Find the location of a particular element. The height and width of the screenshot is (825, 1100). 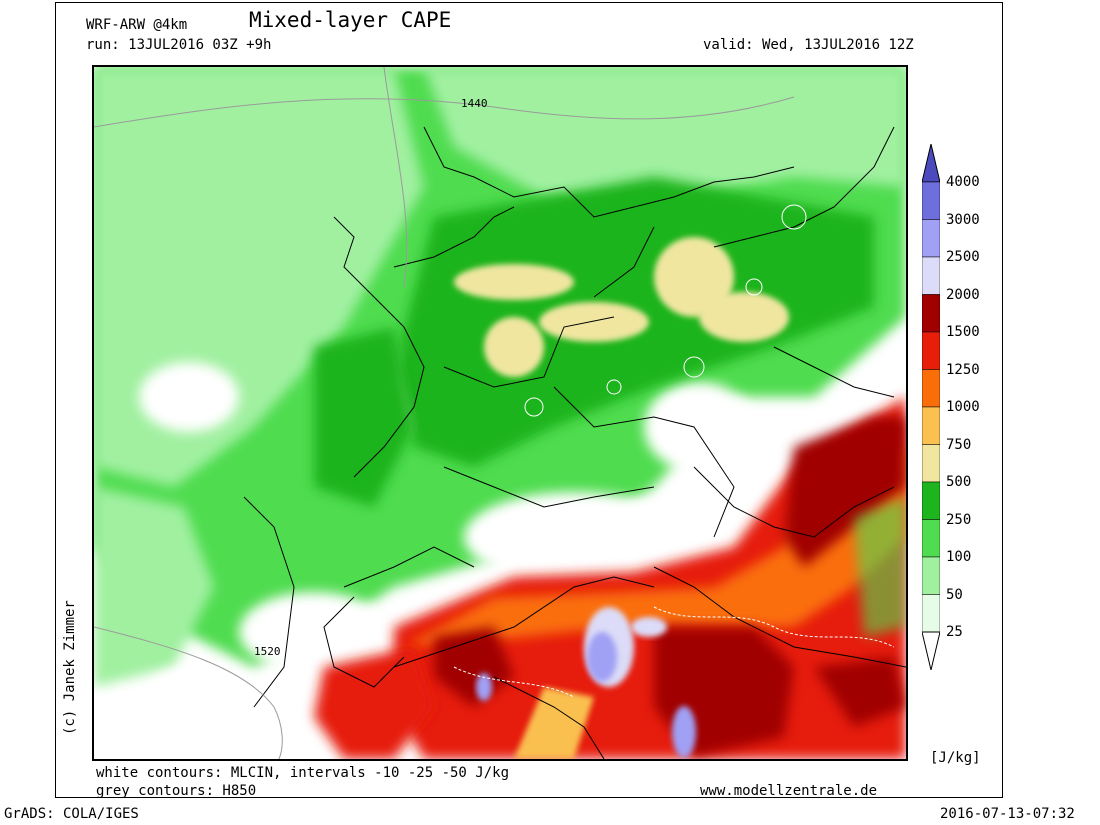

colorbar-bottom-arrow is located at coordinates (931, 650).